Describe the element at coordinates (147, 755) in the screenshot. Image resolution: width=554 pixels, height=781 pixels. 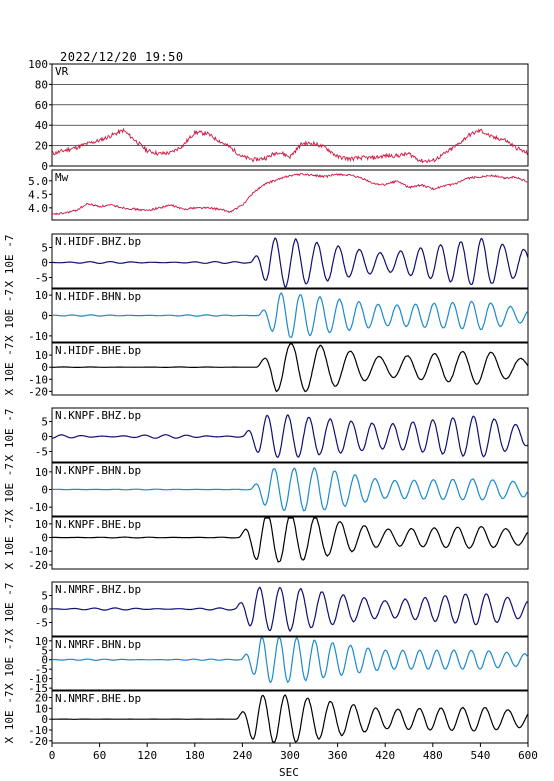
I see `x-tick-label: 120` at that location.